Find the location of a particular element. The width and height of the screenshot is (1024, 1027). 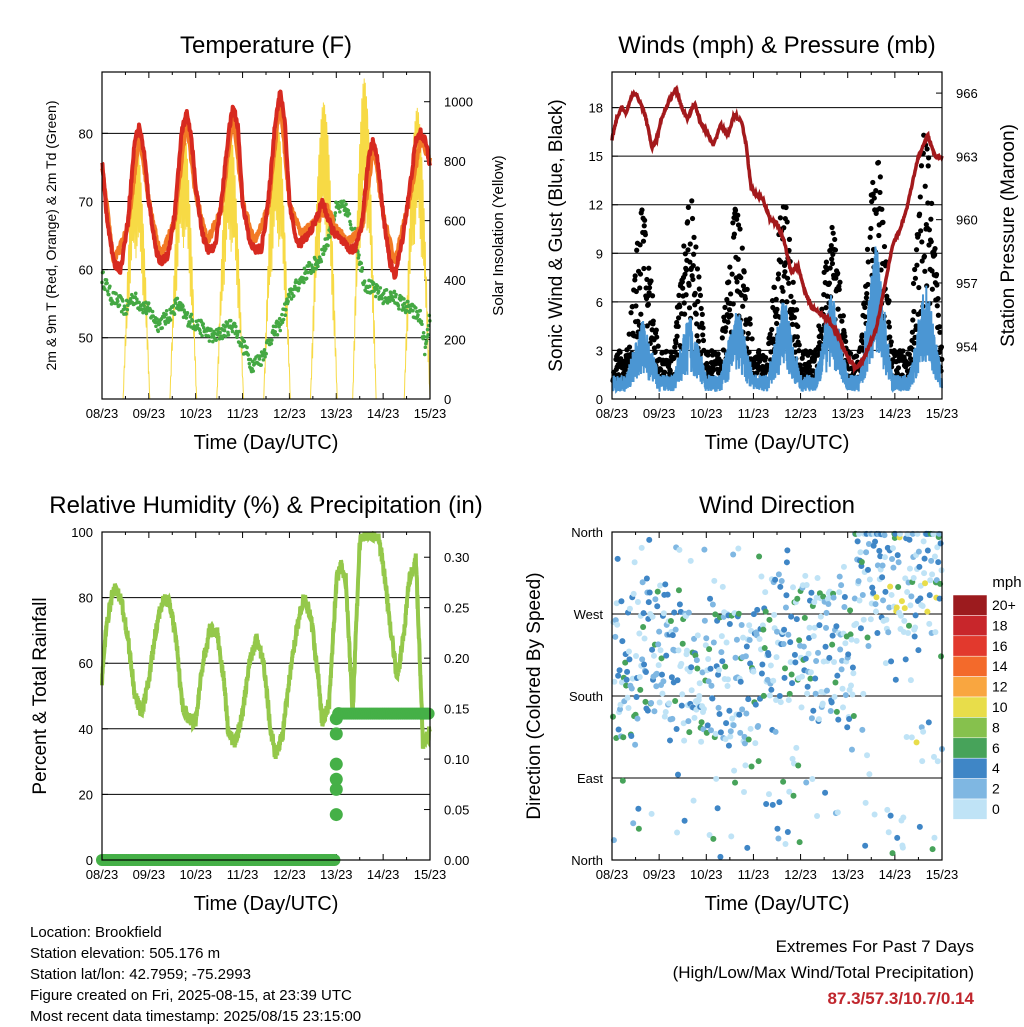

x-tick-label: 10/23 is located at coordinates (195, 874).